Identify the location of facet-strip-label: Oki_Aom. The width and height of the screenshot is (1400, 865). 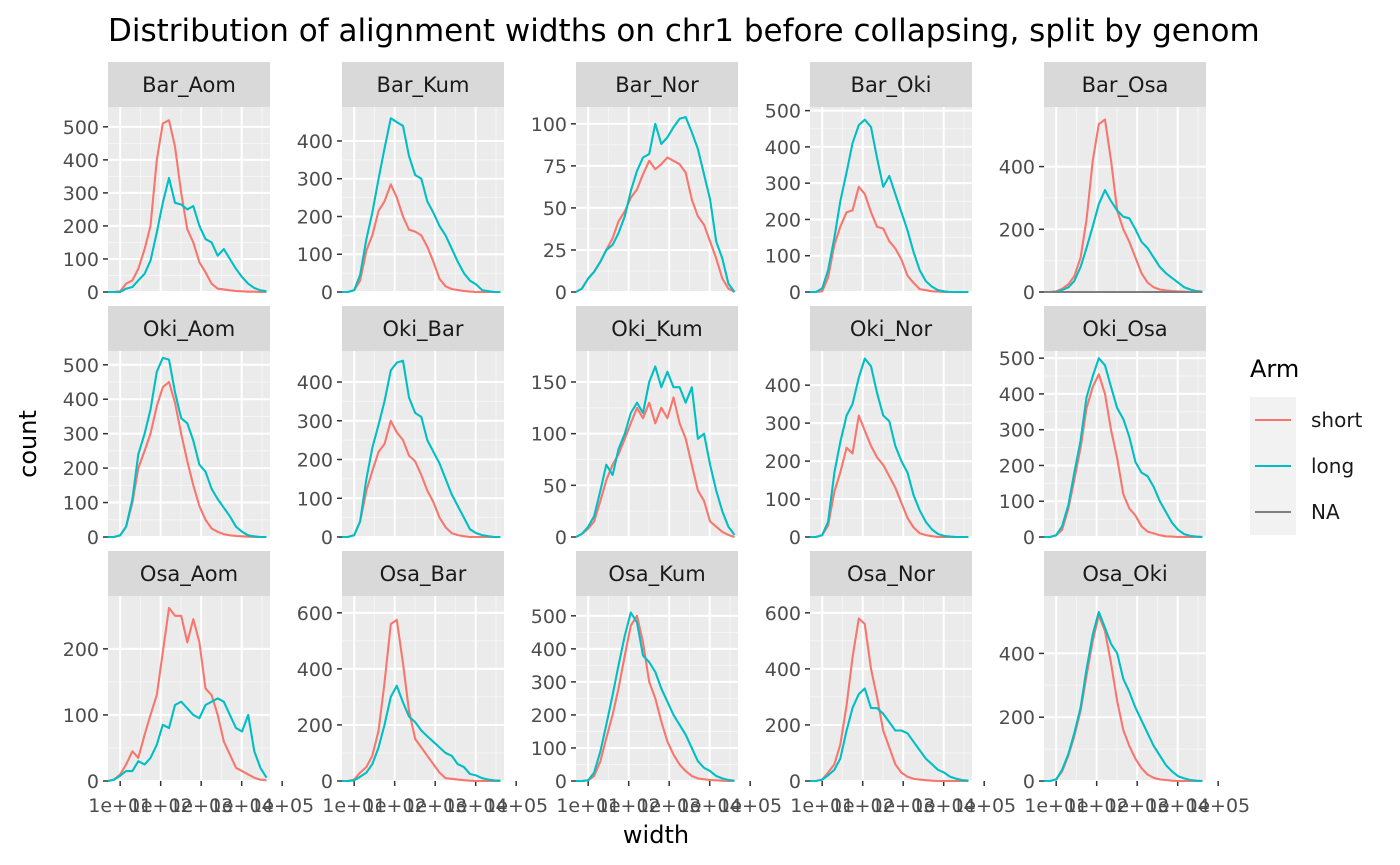
(189, 329).